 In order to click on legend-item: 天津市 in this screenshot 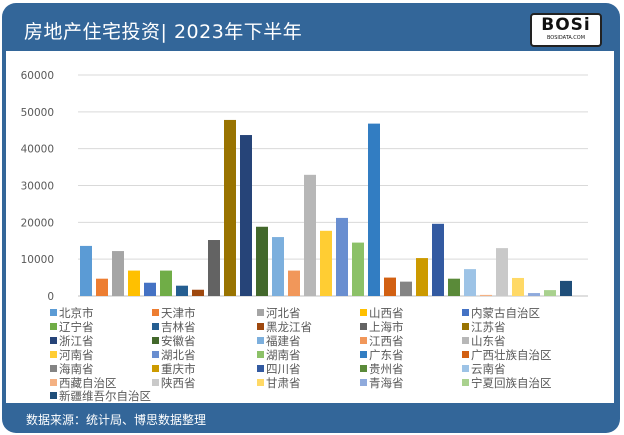, I will do `click(174, 313)`.